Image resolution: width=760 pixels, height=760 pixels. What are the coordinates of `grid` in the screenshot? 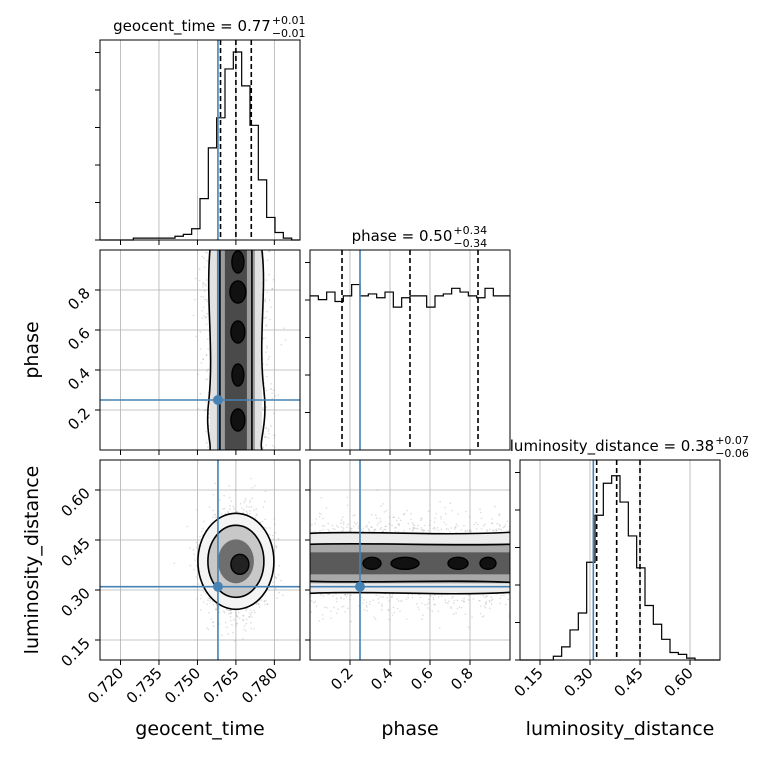 It's located at (410, 350).